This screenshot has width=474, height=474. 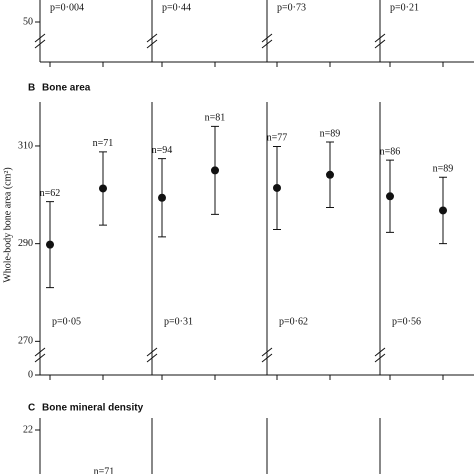 What do you see at coordinates (293, 321) in the screenshot?
I see `p-value: p=0·62` at bounding box center [293, 321].